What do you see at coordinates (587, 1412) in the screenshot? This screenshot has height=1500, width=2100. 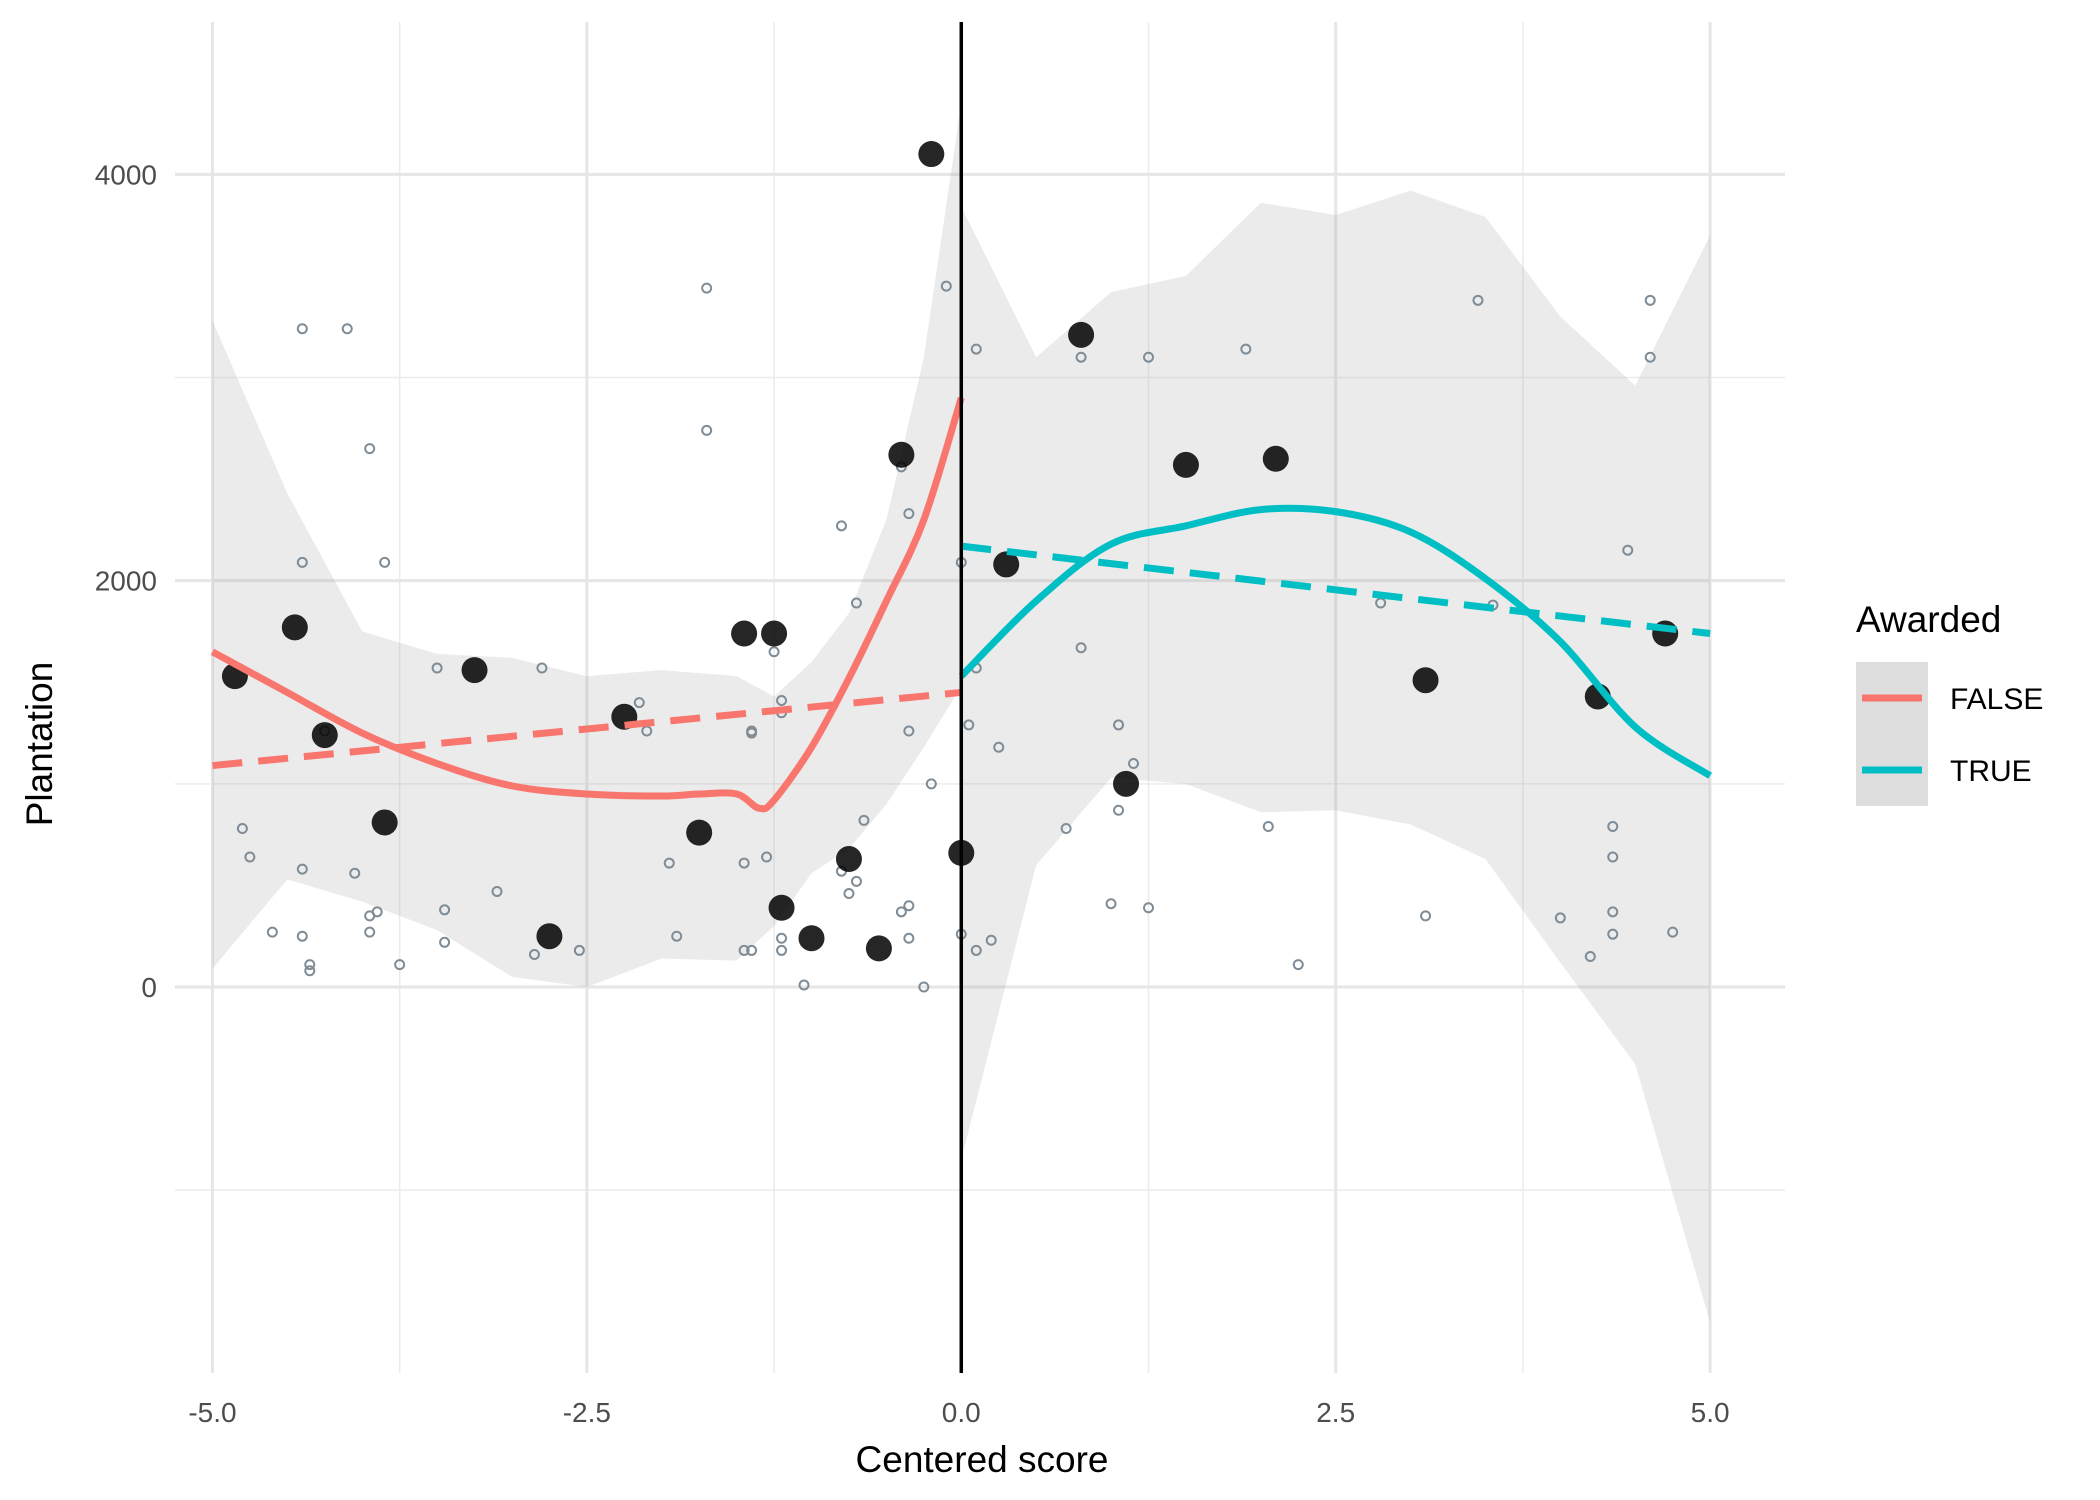 I see `x-tick-label: -2.5` at bounding box center [587, 1412].